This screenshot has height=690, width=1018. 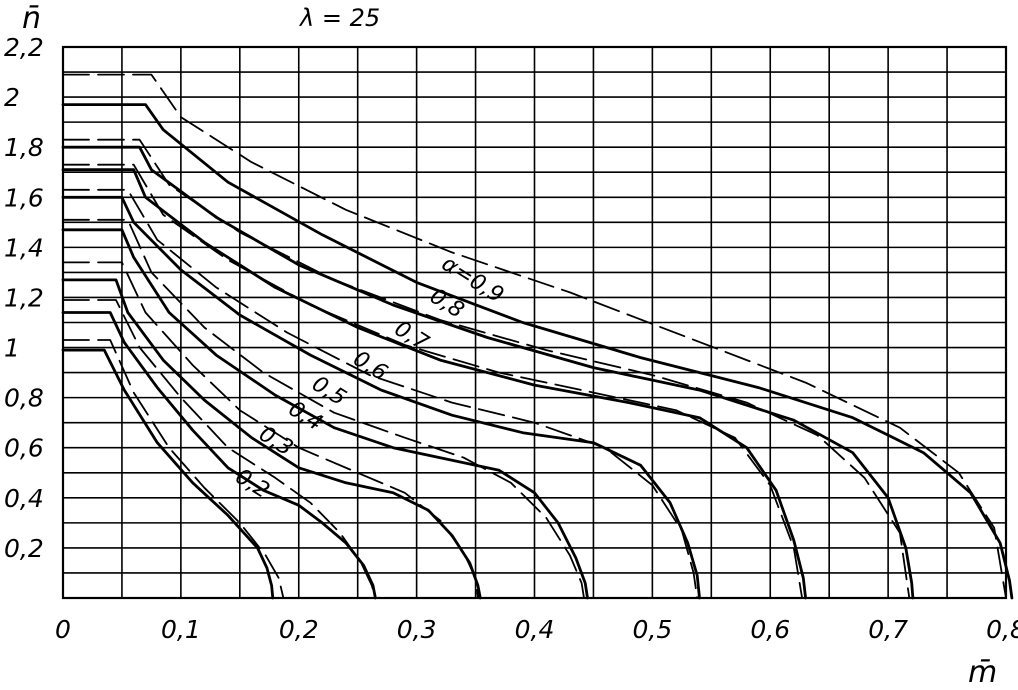 I want to click on y-tick-label: 0,6, so click(x=24, y=448).